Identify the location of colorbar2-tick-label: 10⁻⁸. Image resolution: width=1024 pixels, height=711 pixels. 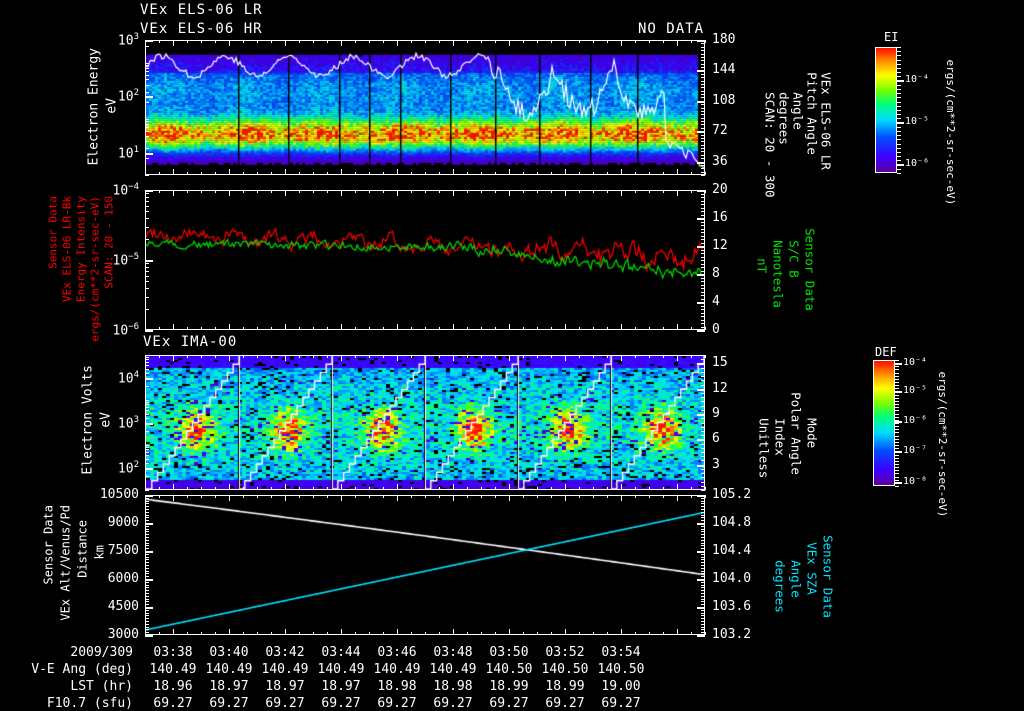
(915, 481).